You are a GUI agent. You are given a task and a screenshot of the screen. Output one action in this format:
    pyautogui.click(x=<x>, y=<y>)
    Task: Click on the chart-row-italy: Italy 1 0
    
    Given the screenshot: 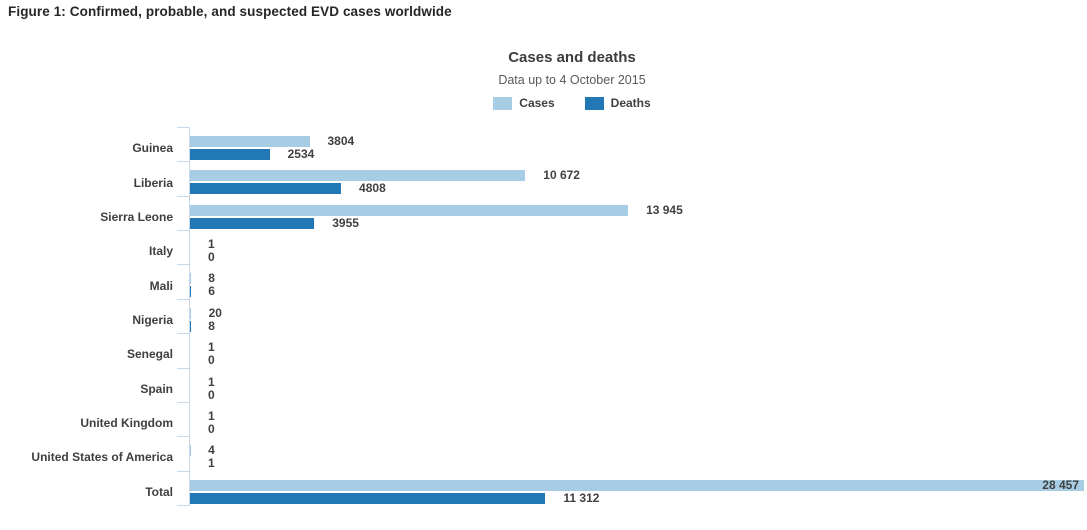 What is the action you would take?
    pyautogui.click(x=616, y=247)
    